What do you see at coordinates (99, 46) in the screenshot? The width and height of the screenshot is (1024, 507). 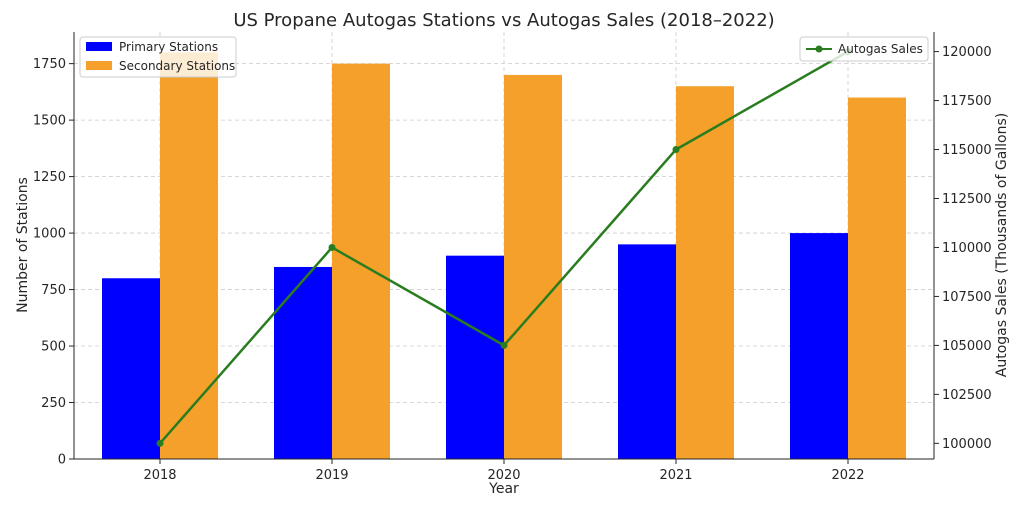 I see `legend-swatch-primary` at bounding box center [99, 46].